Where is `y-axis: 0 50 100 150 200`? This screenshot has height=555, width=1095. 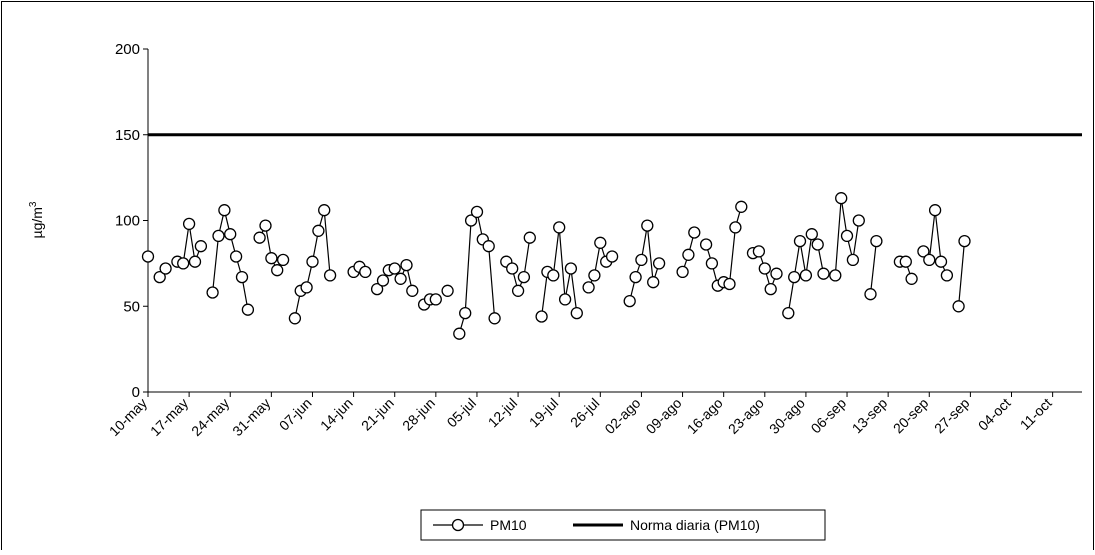 y-axis: 0 50 100 150 200 is located at coordinates (132, 221).